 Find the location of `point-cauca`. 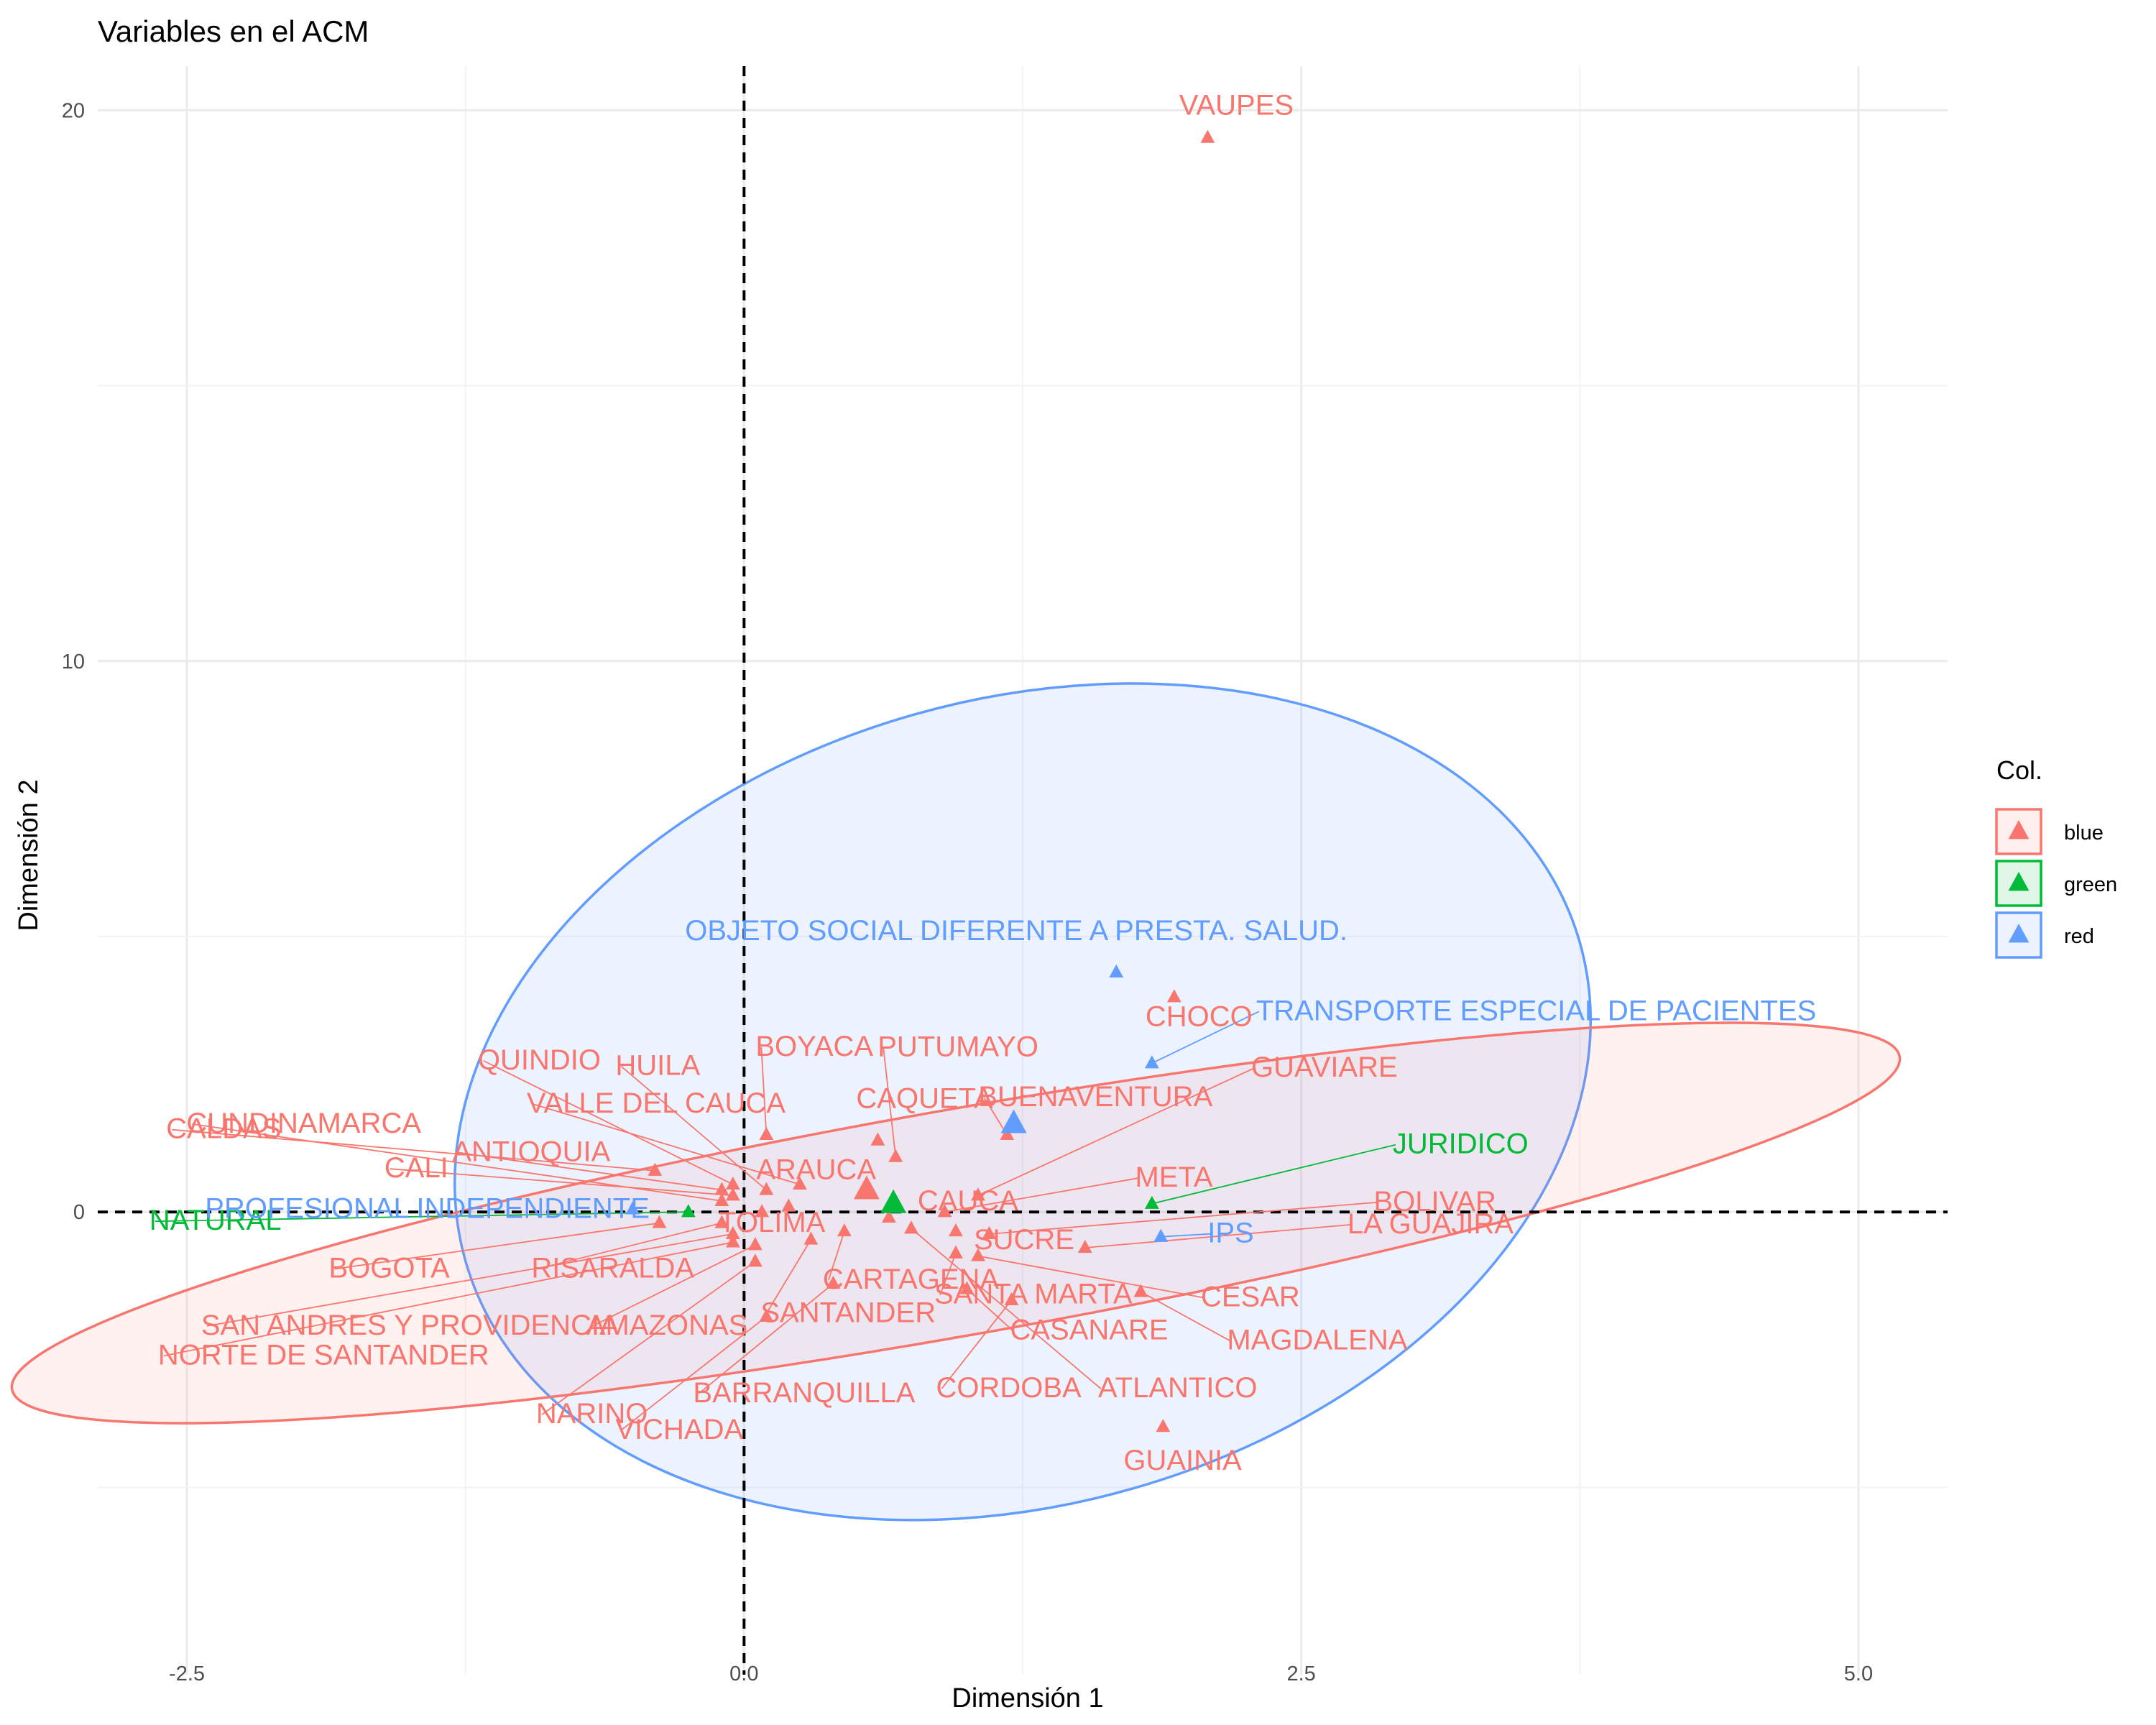

point-cauca is located at coordinates (889, 1216).